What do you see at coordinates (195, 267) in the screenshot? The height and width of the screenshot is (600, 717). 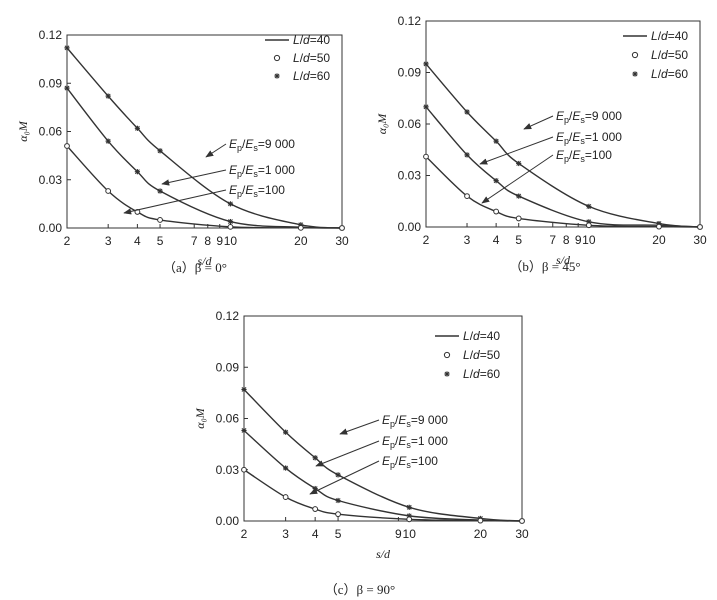 I see `panel-caption: （a）β = 0°` at bounding box center [195, 267].